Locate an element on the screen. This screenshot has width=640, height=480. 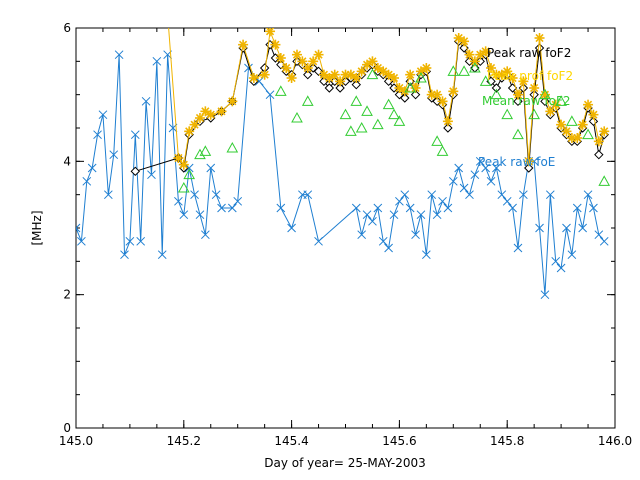
y-tick-label: 4 is located at coordinates (67, 161).